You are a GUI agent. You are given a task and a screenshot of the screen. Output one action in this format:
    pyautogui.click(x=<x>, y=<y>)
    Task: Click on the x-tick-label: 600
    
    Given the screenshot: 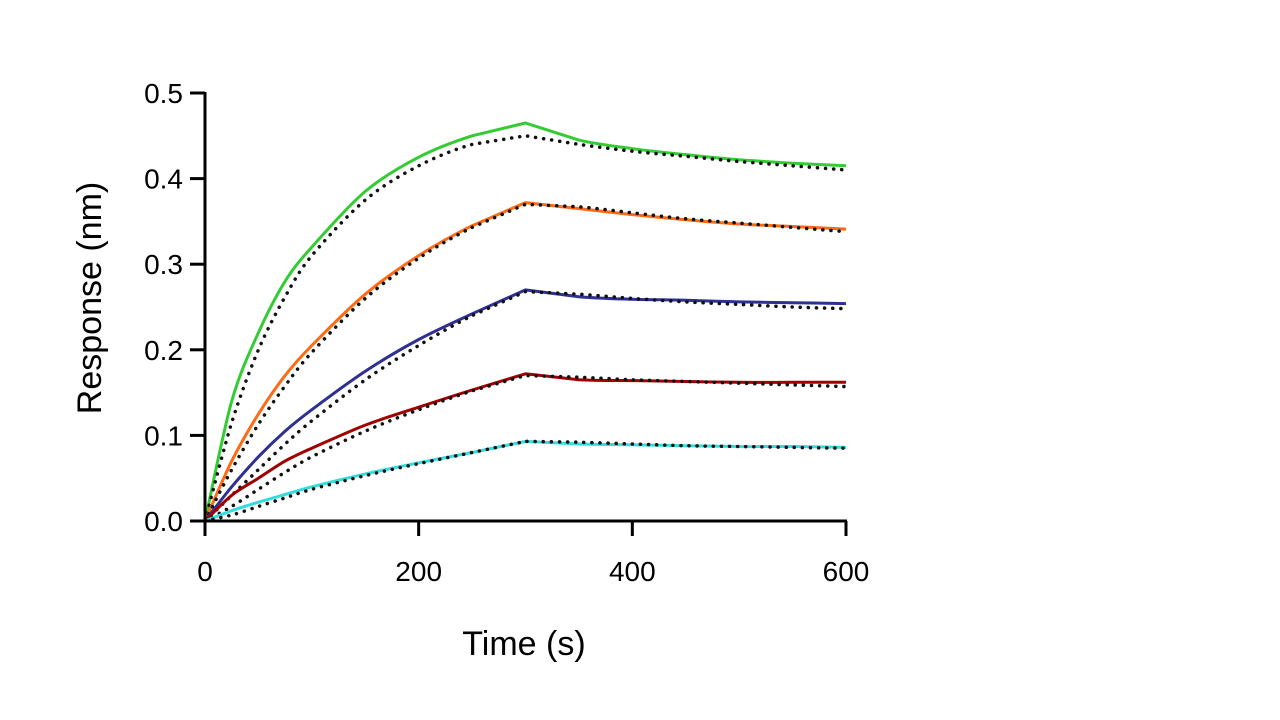 What is the action you would take?
    pyautogui.click(x=846, y=571)
    